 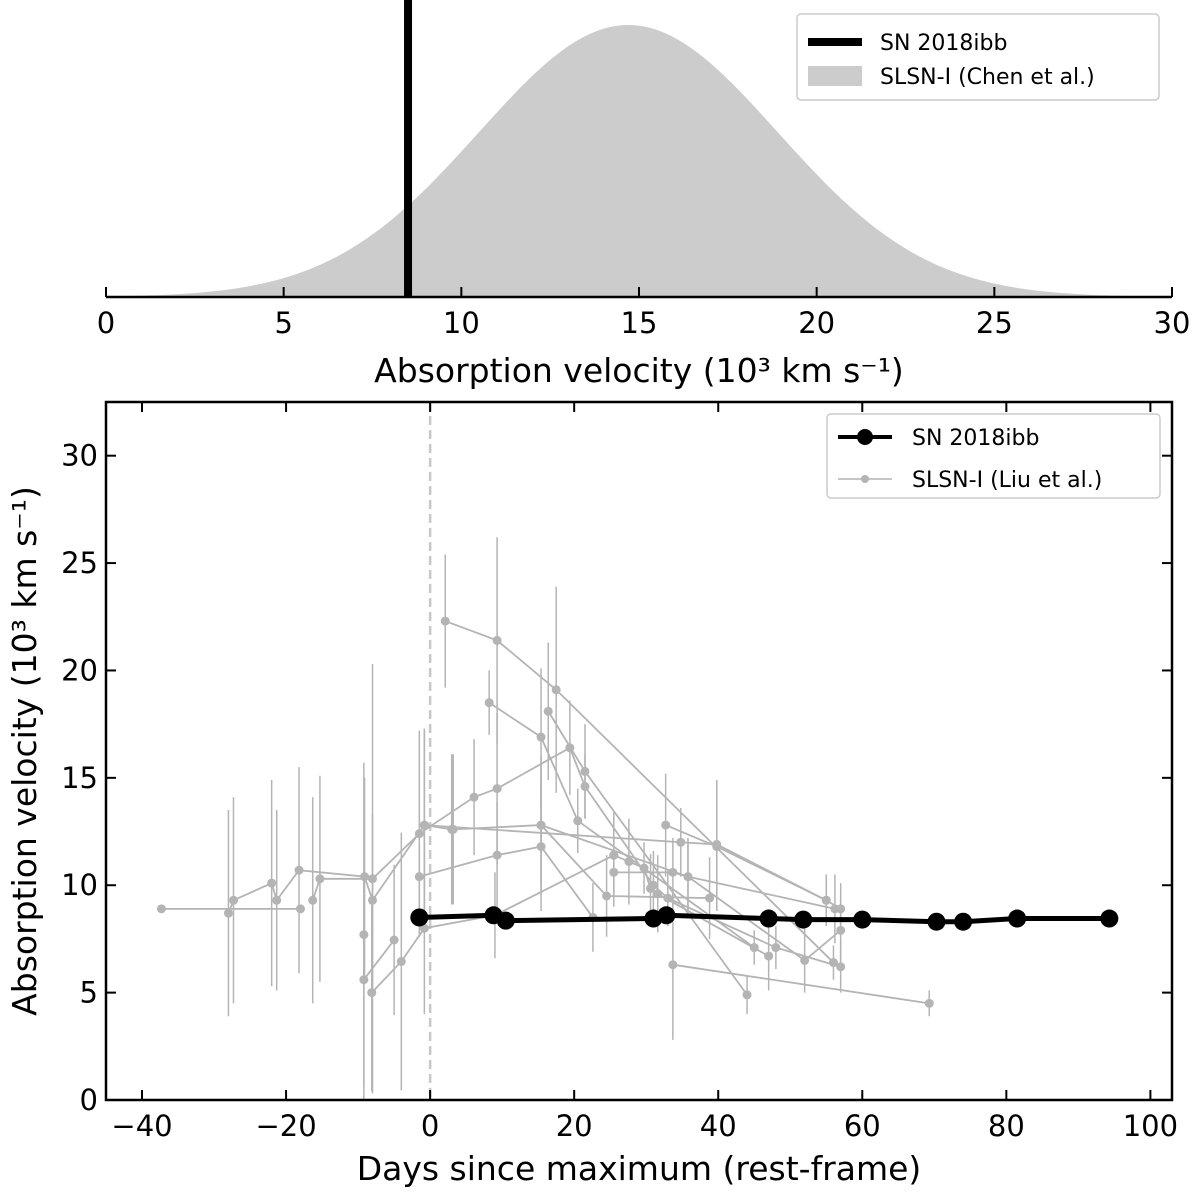 What do you see at coordinates (430, 1126) in the screenshot?
I see `x-tick-label: 0` at bounding box center [430, 1126].